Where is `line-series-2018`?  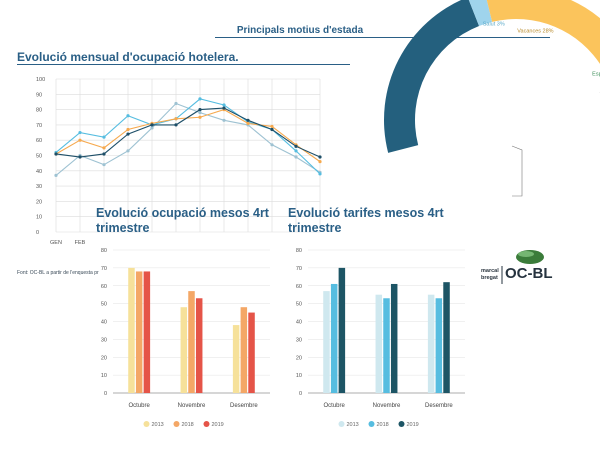
line-series-2018 is located at coordinates (188, 136).